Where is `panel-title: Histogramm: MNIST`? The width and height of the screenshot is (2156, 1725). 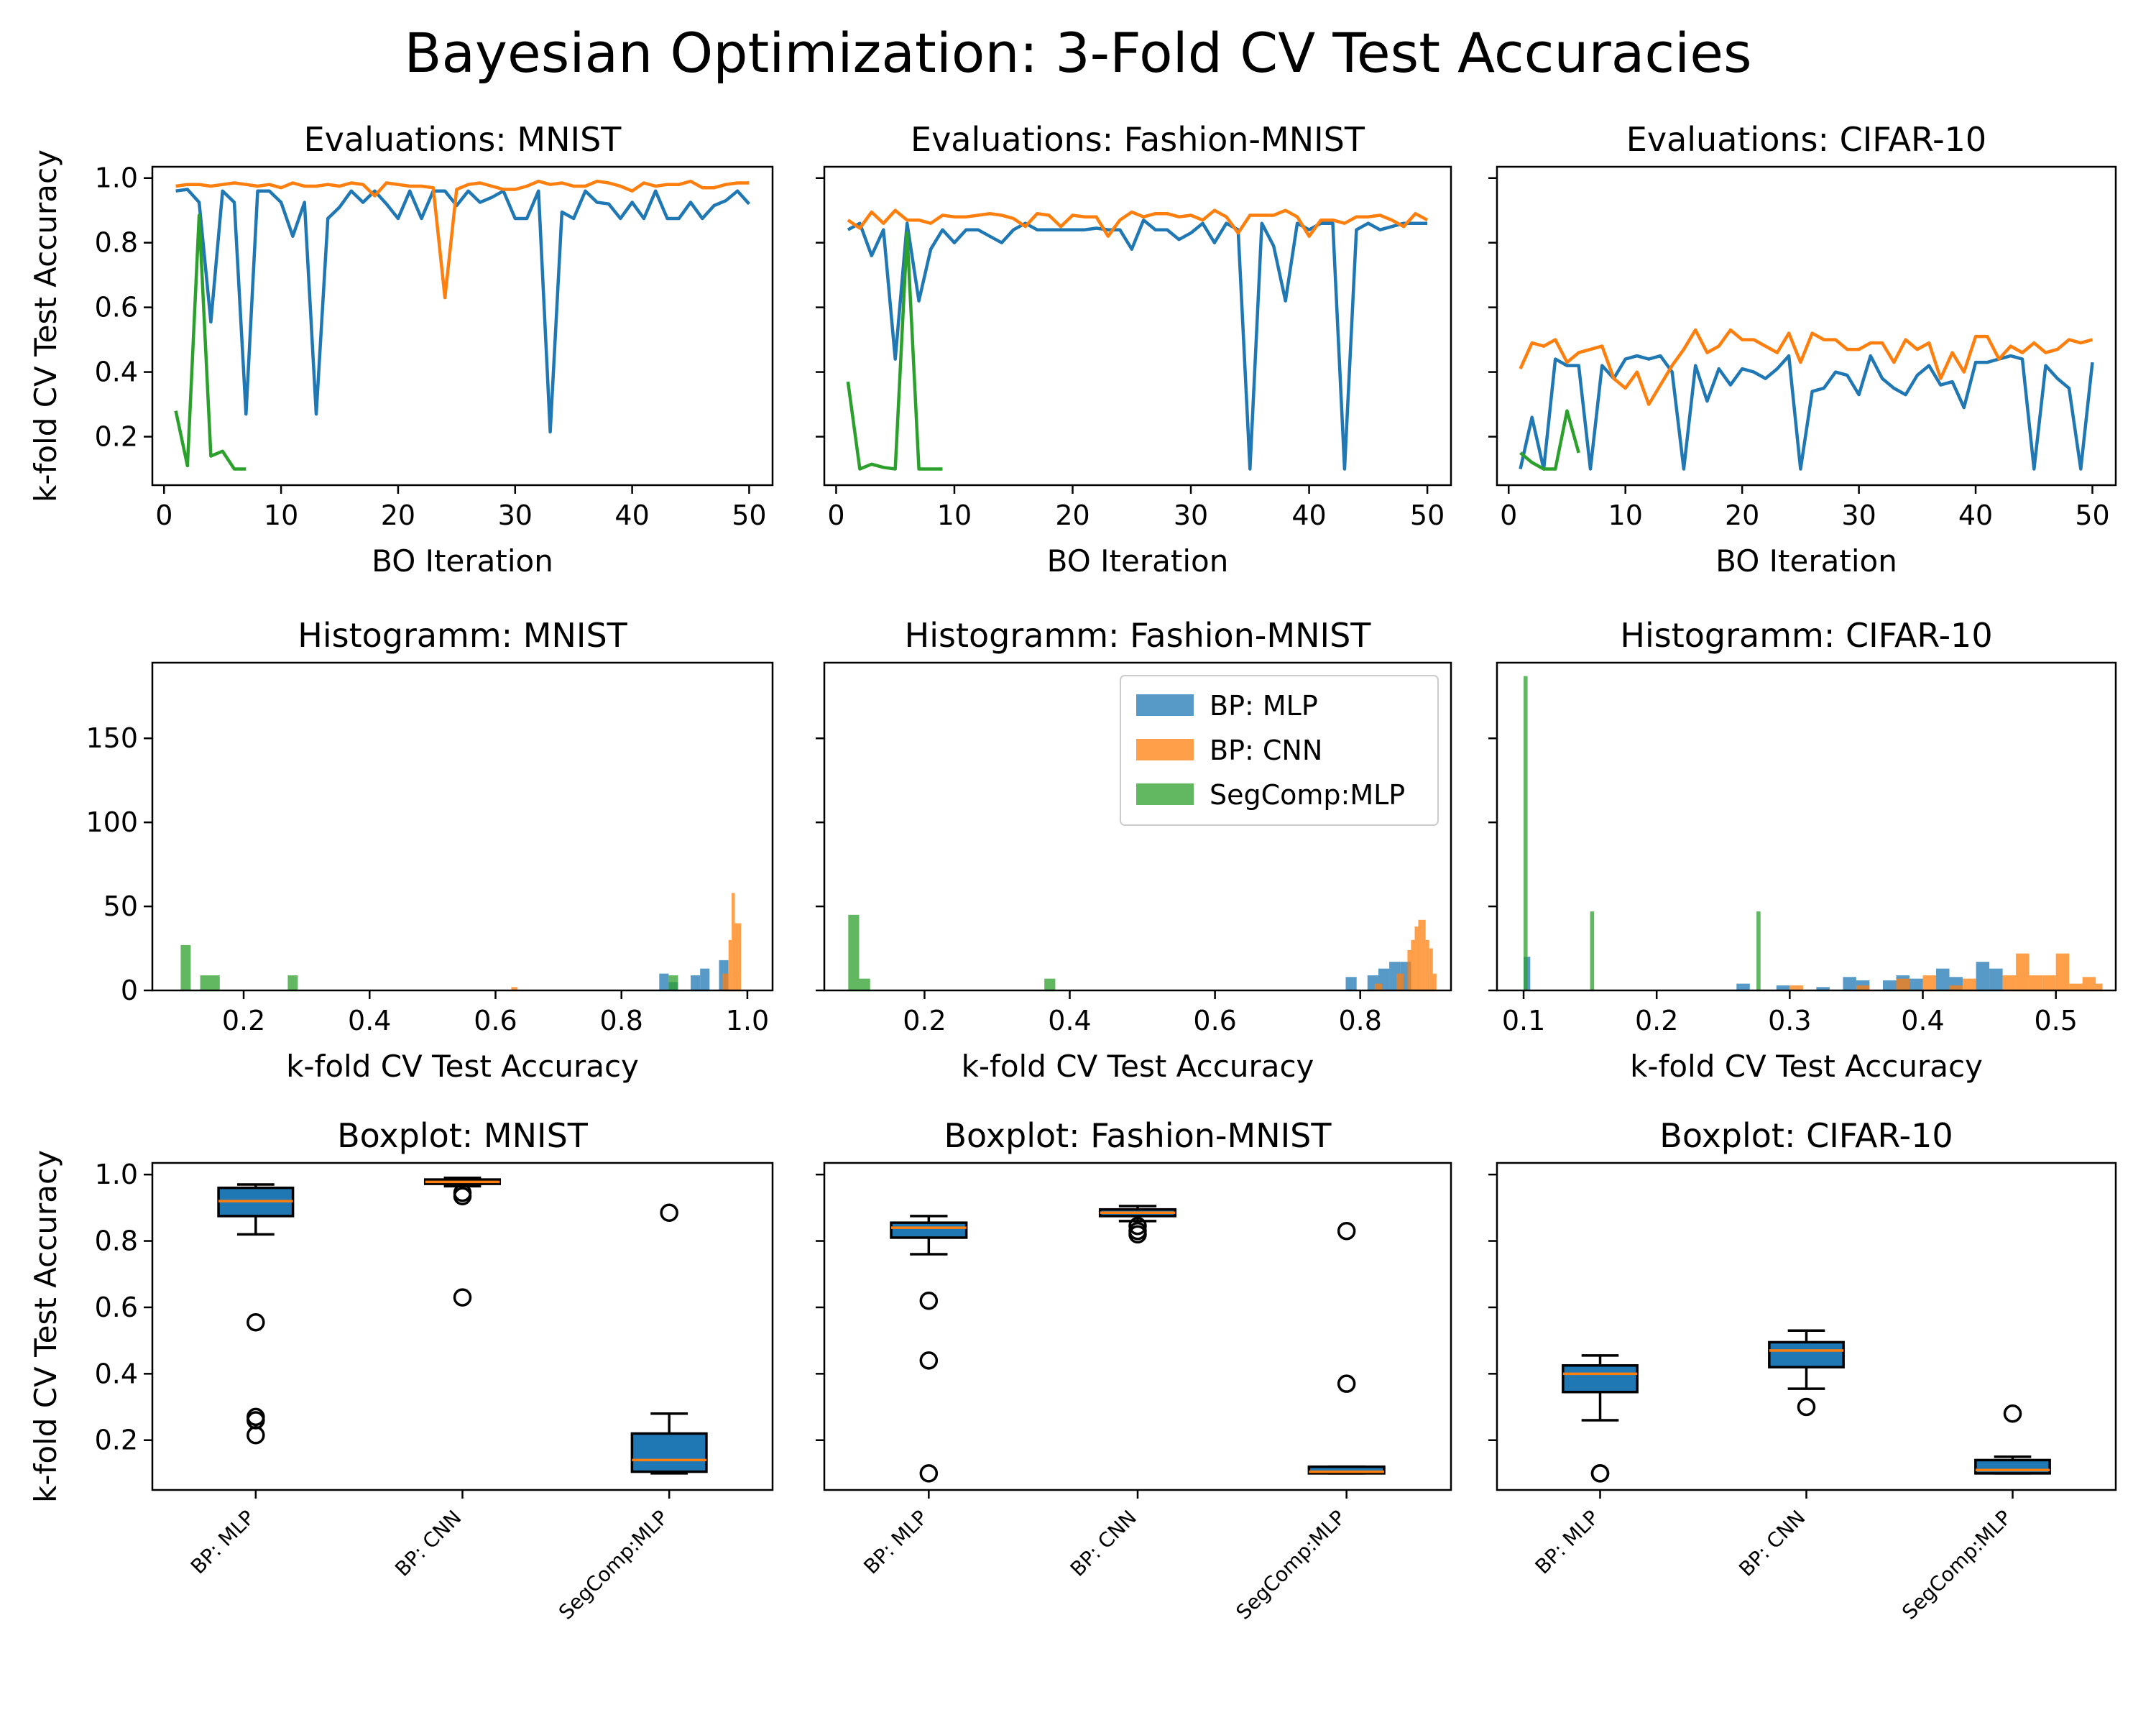
panel-title: Histogramm: MNIST is located at coordinates (462, 635).